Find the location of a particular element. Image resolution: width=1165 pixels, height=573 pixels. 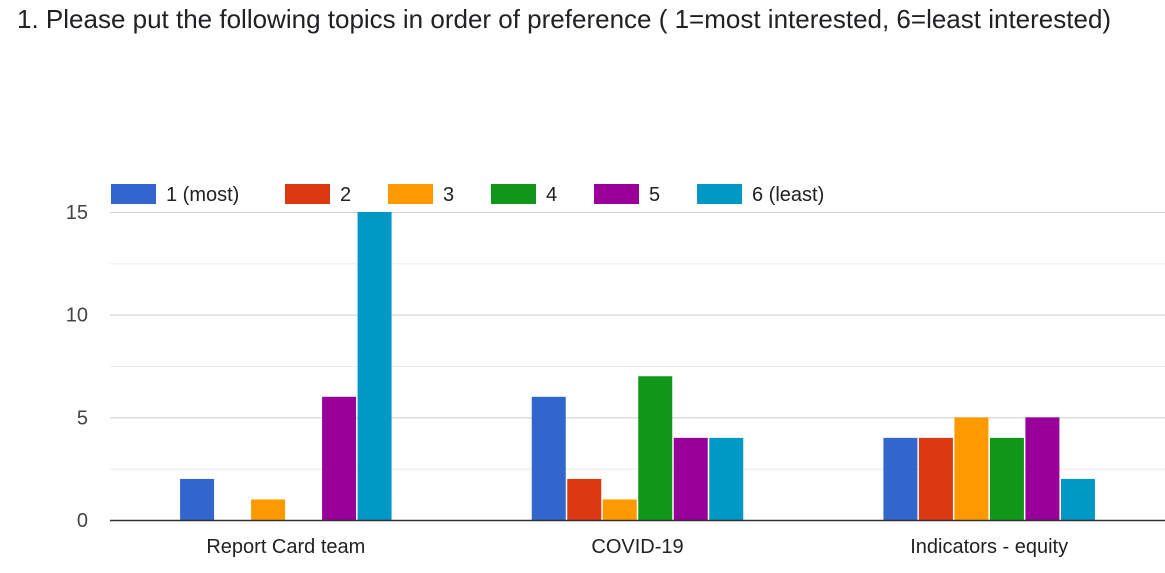

legend-item: 6 (least) is located at coordinates (760, 195).